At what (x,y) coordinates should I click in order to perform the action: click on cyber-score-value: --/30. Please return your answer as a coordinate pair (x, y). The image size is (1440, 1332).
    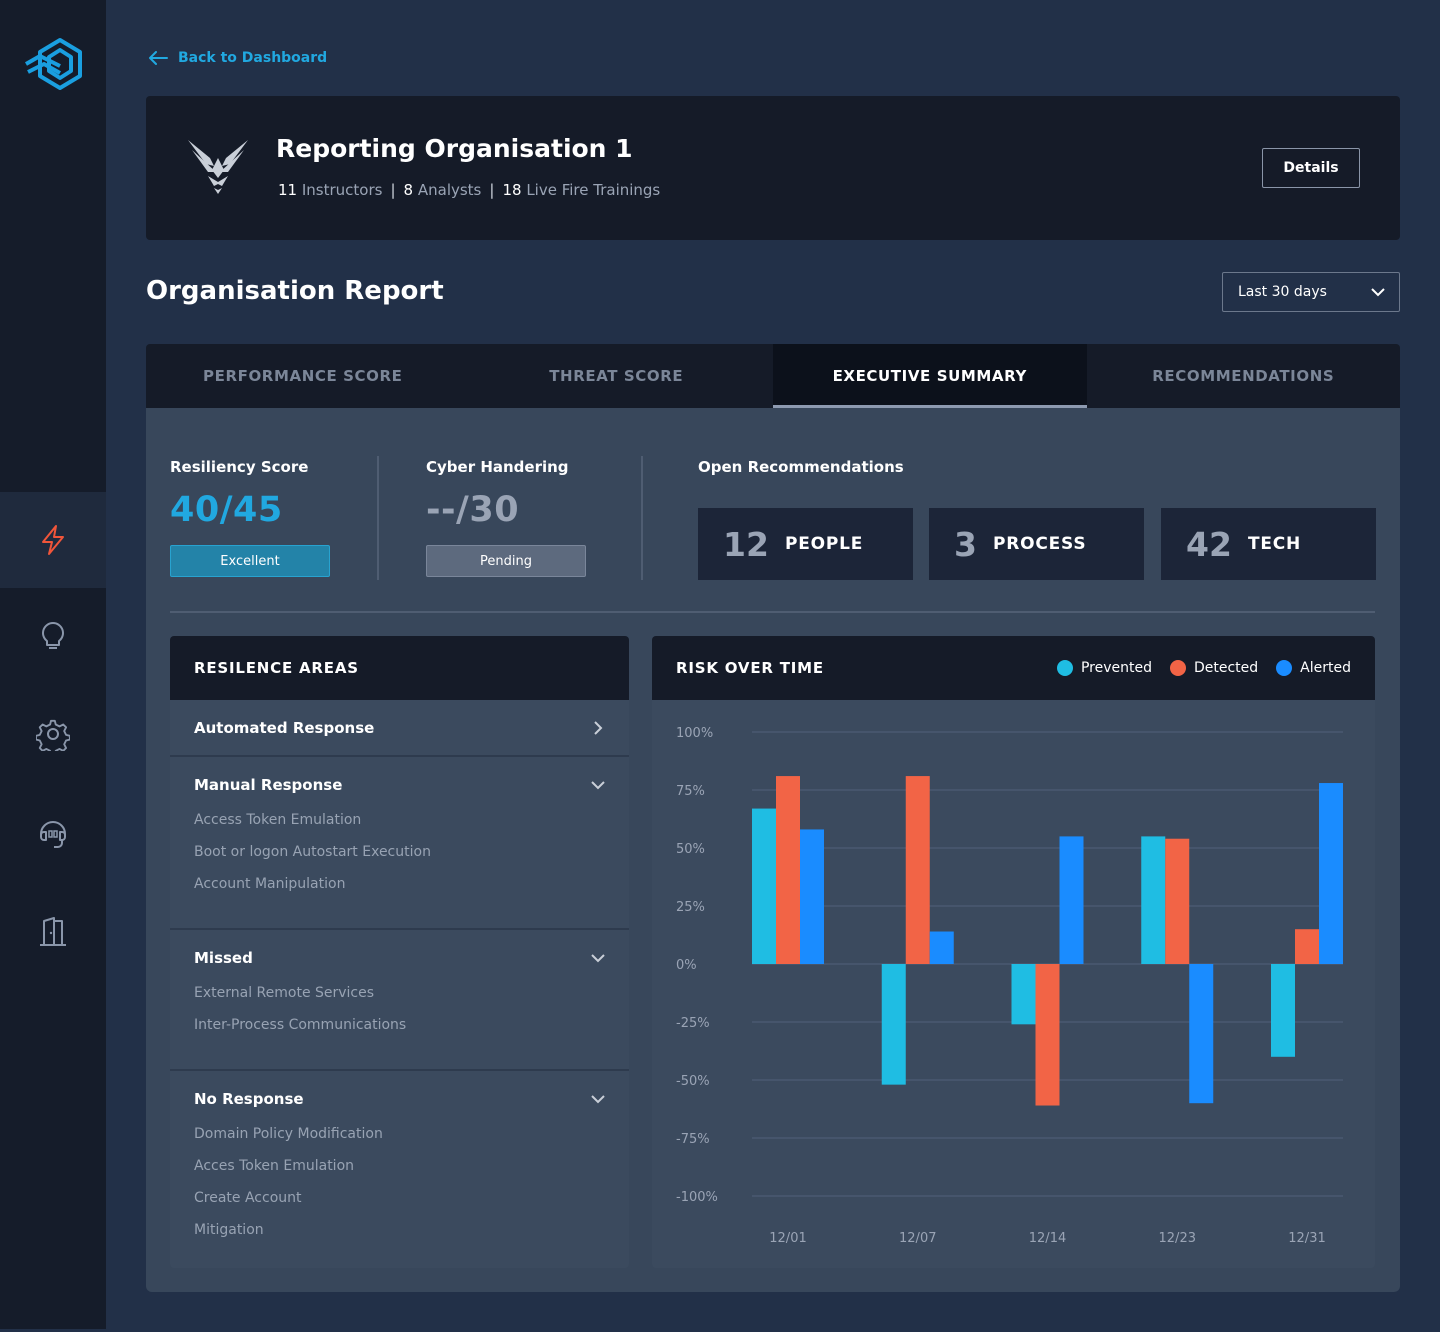
    Looking at the image, I should click on (473, 510).